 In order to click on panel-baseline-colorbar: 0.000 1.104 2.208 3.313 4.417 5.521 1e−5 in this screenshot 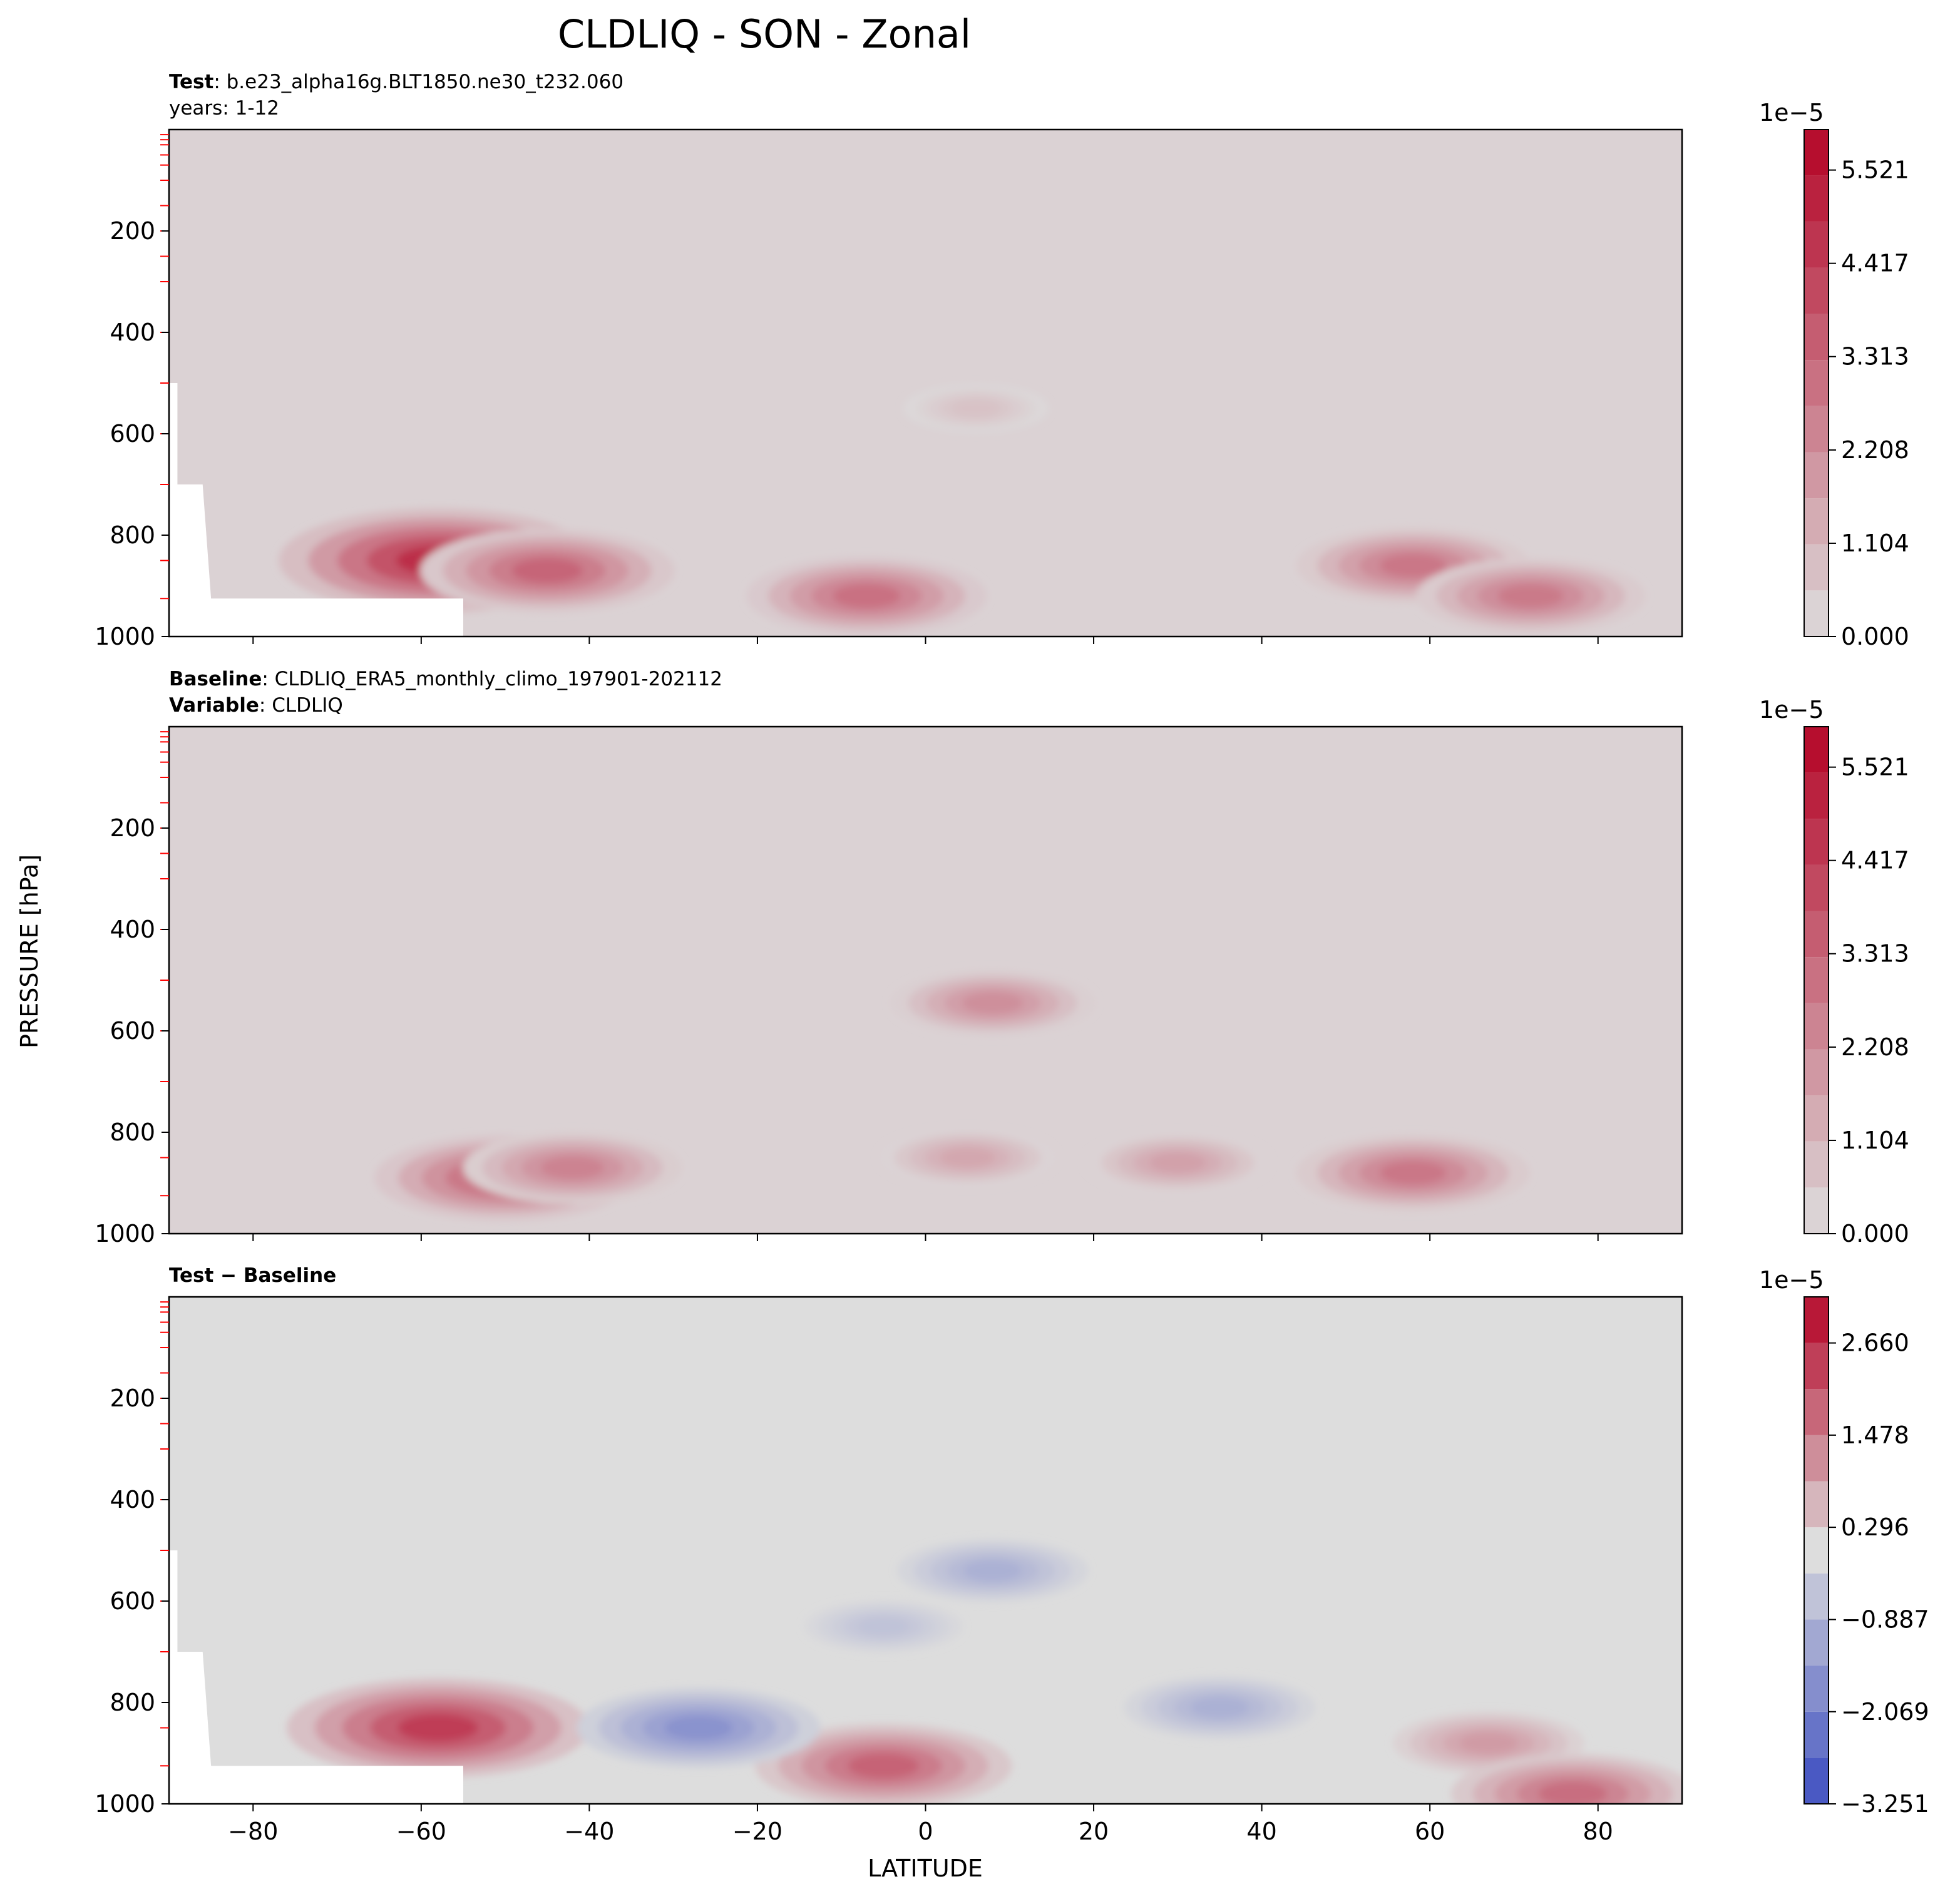, I will do `click(1834, 971)`.